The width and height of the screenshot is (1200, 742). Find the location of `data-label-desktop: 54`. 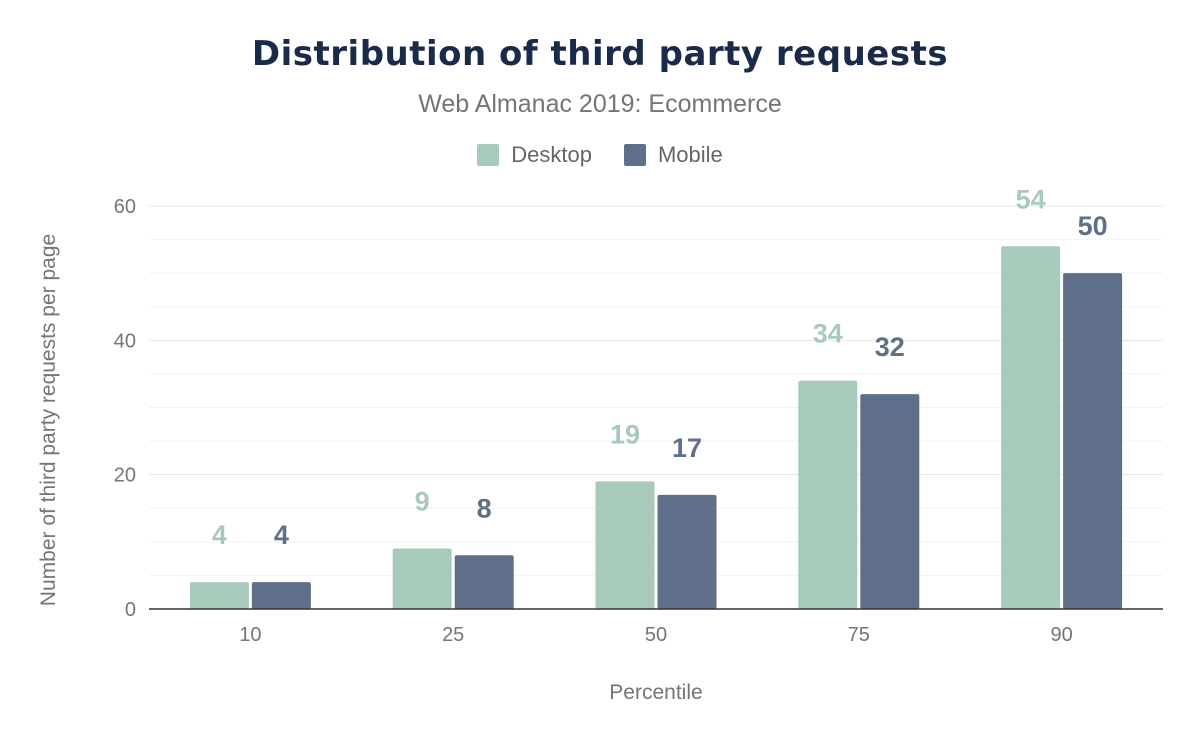

data-label-desktop: 54 is located at coordinates (1031, 199).